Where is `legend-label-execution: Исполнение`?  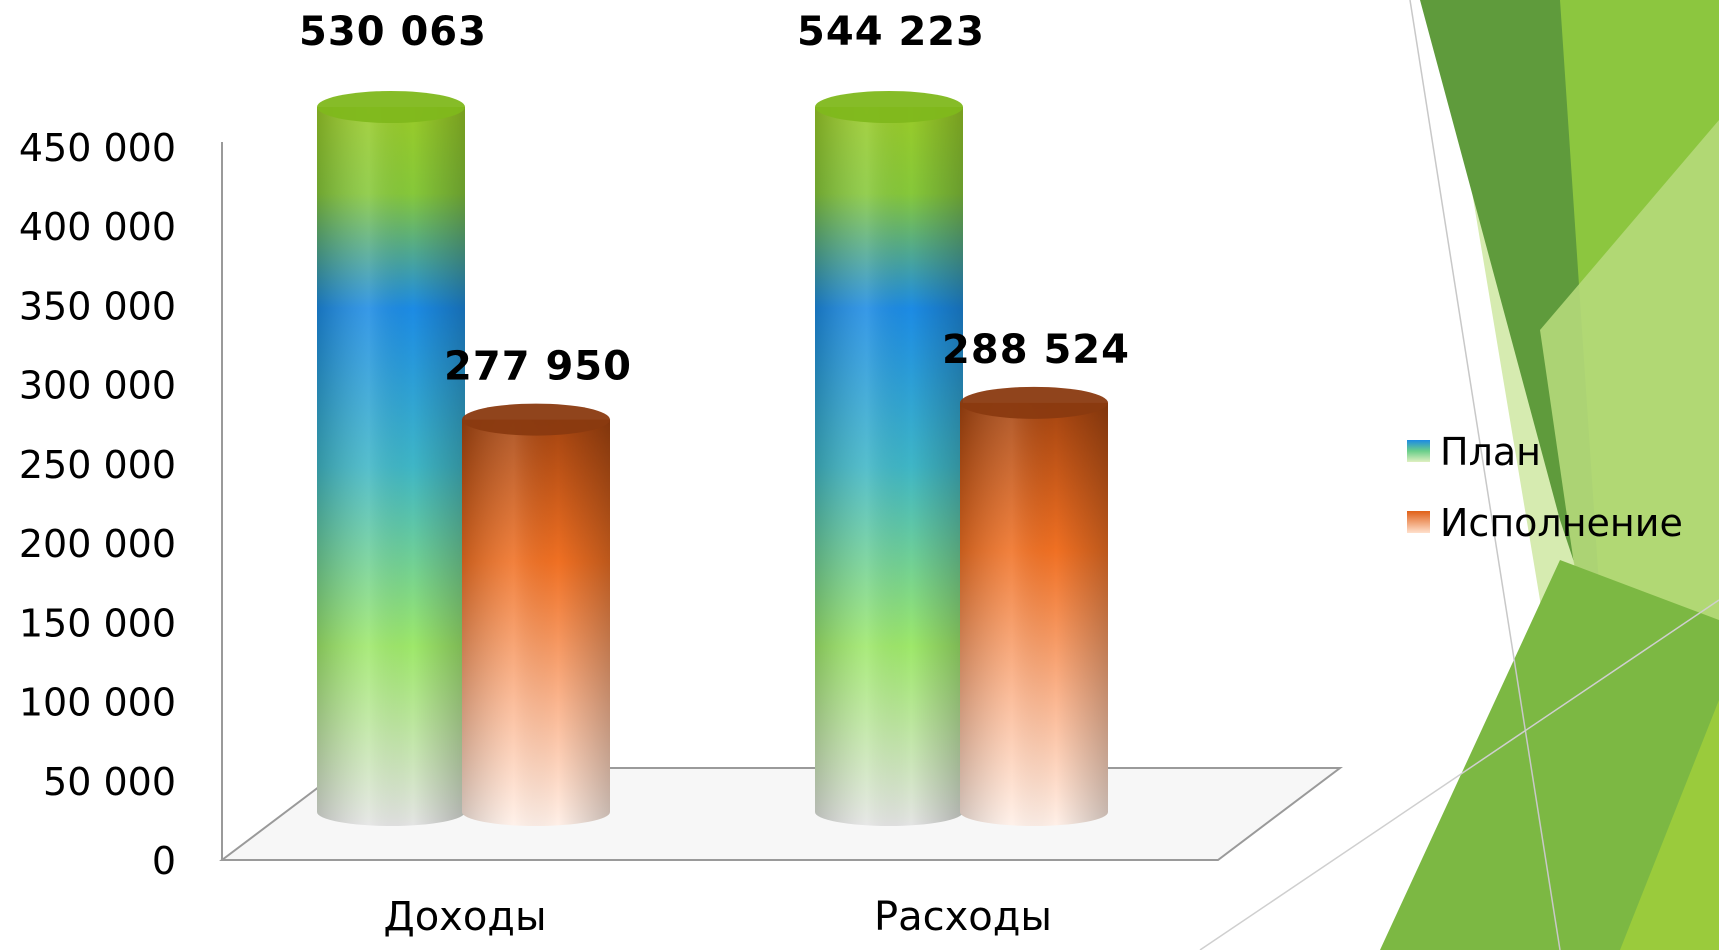
legend-label-execution: Исполнение is located at coordinates (1561, 523).